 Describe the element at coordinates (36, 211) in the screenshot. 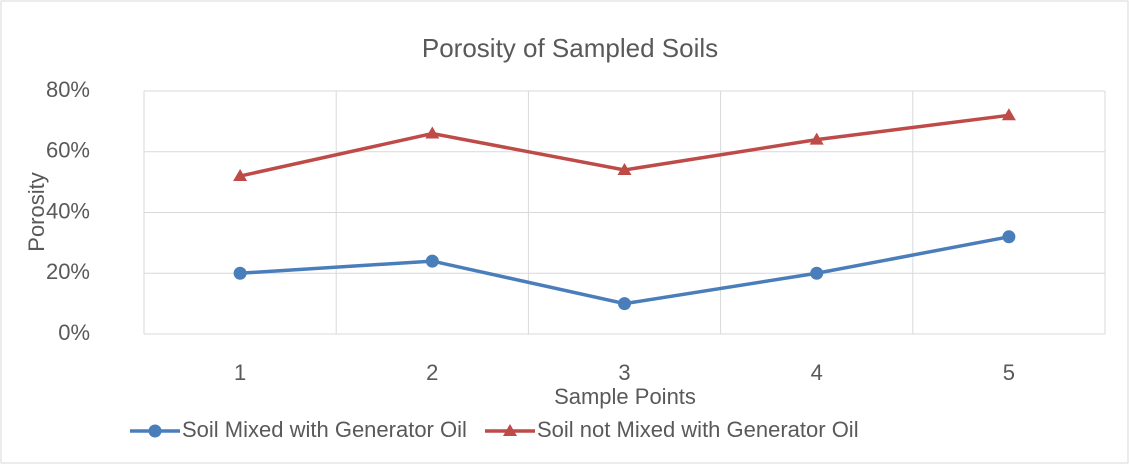

I see `y-axis-label: Porosity` at that location.